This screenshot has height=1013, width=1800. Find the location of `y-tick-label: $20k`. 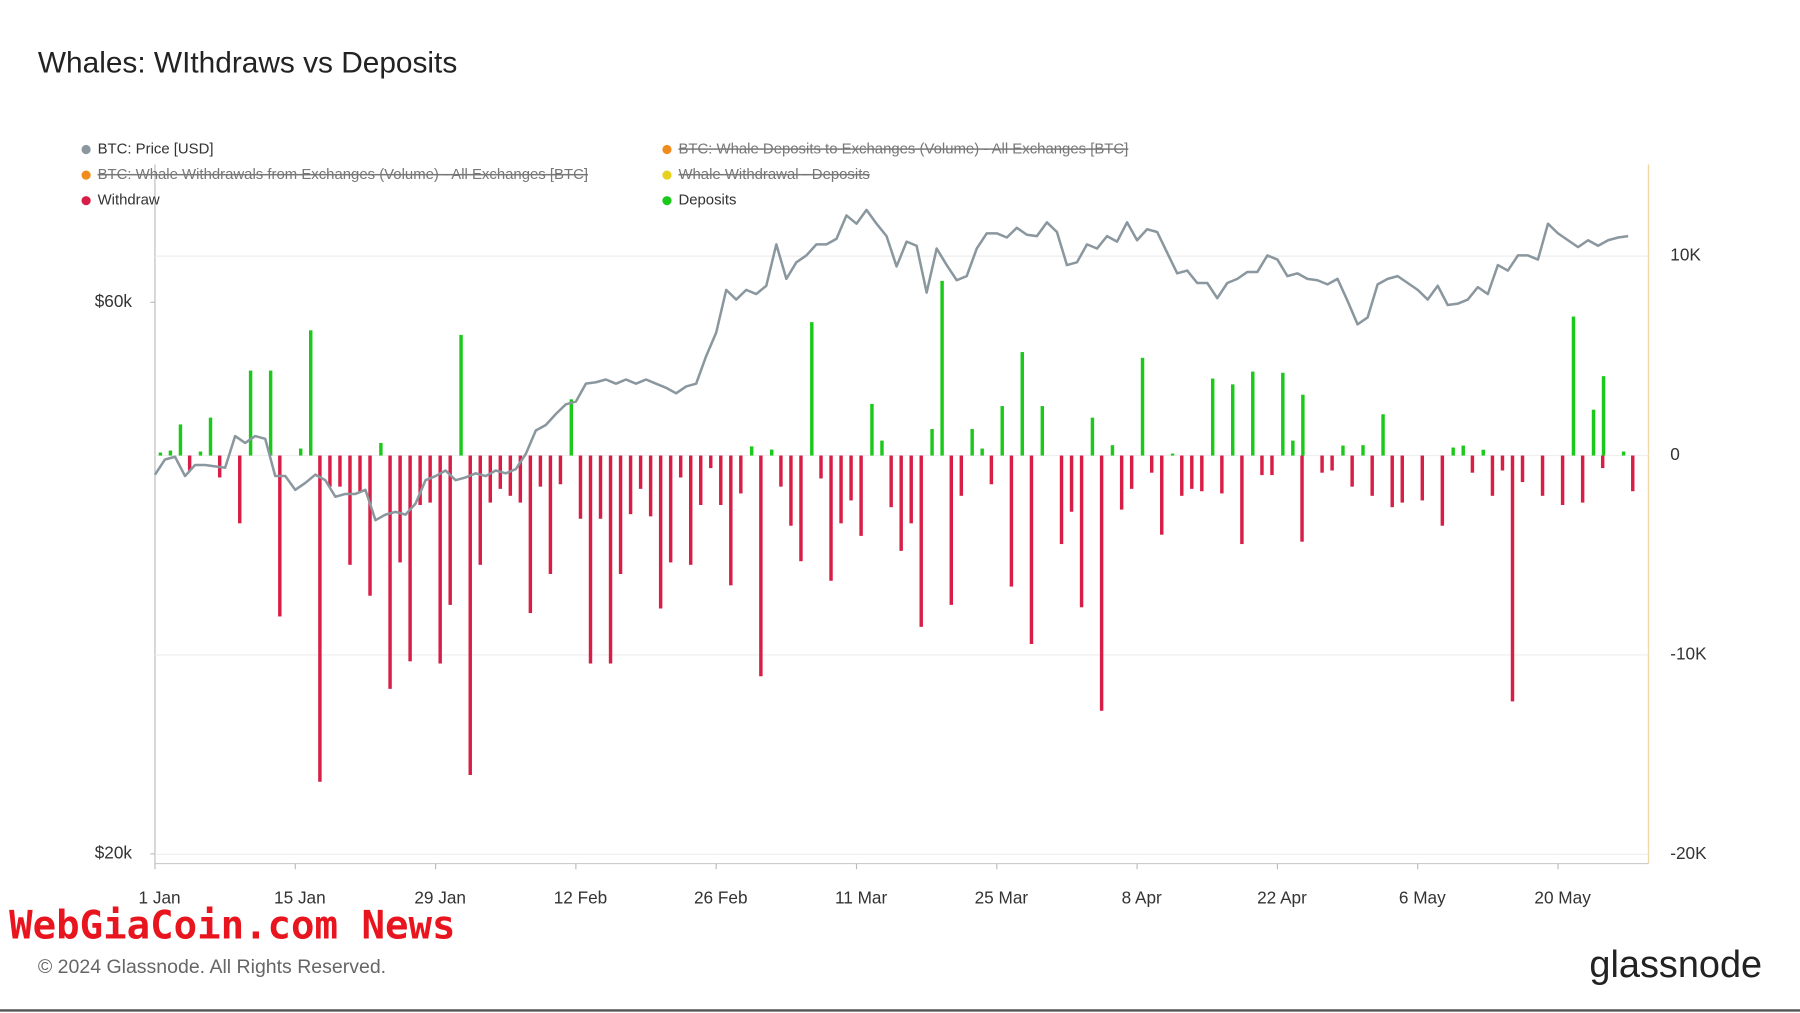

y-tick-label: $20k is located at coordinates (114, 852).